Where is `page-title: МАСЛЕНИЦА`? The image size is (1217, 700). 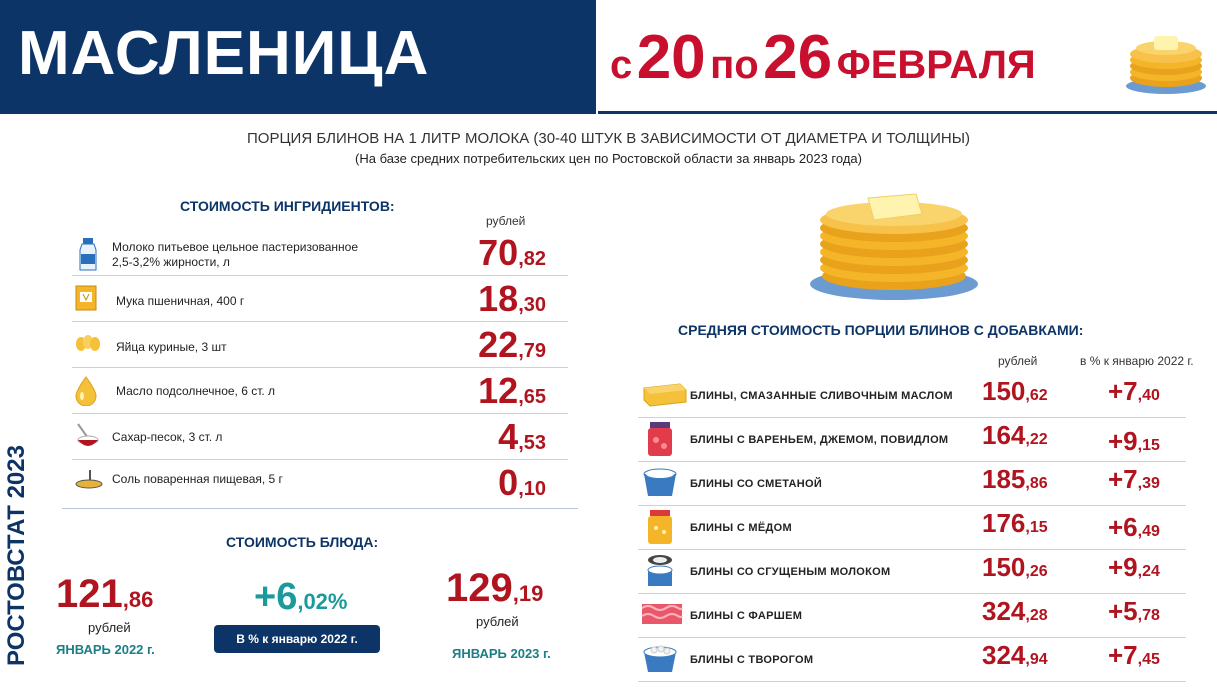
page-title: МАСЛЕНИЦА is located at coordinates (224, 53).